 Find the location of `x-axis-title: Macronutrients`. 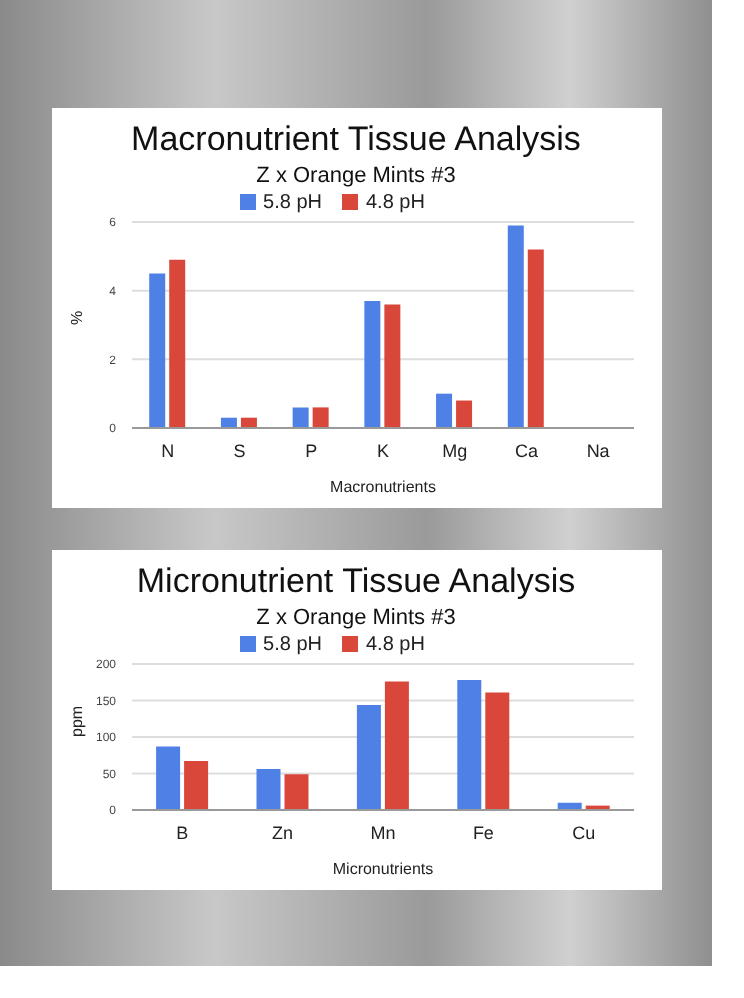

x-axis-title: Macronutrients is located at coordinates (382, 487).